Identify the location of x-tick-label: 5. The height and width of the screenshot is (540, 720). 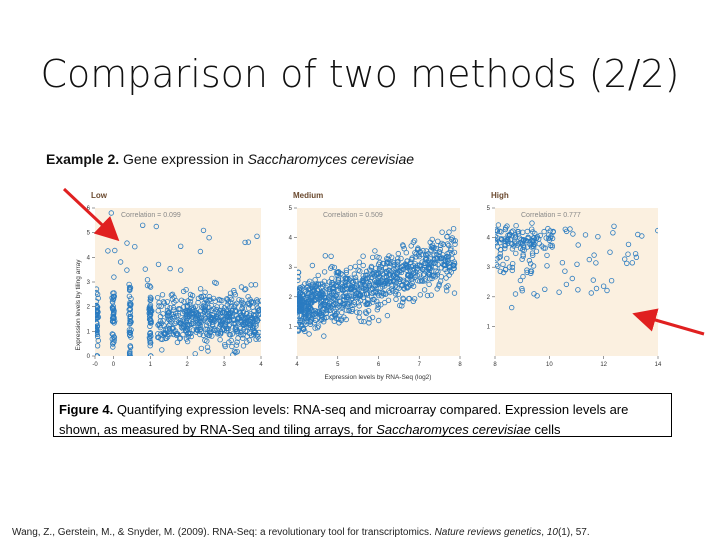
(338, 365).